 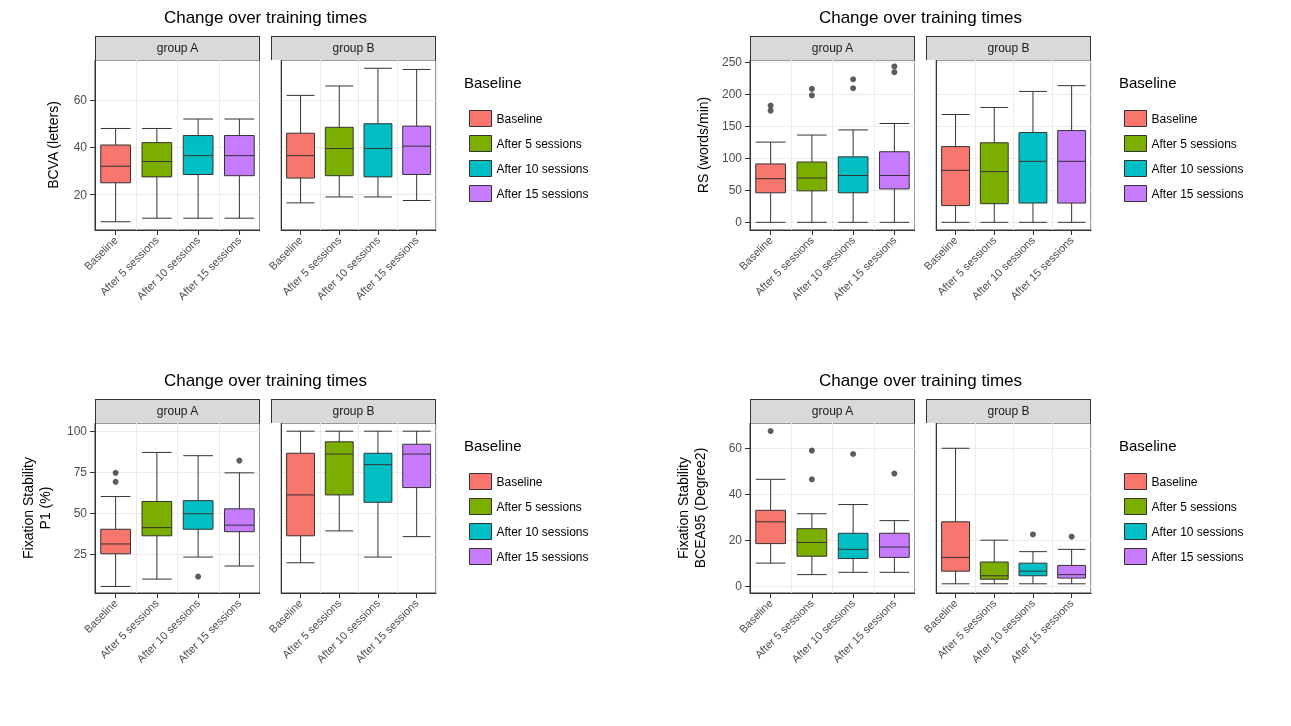 I want to click on y-tick-label: 75, so click(x=80, y=472).